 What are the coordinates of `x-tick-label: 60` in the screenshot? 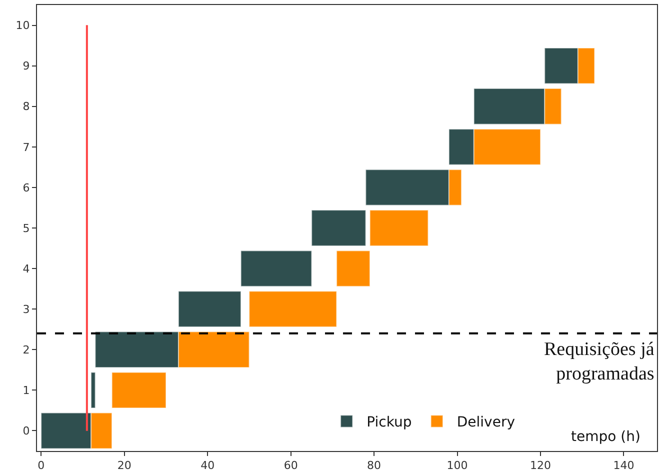 It's located at (291, 465).